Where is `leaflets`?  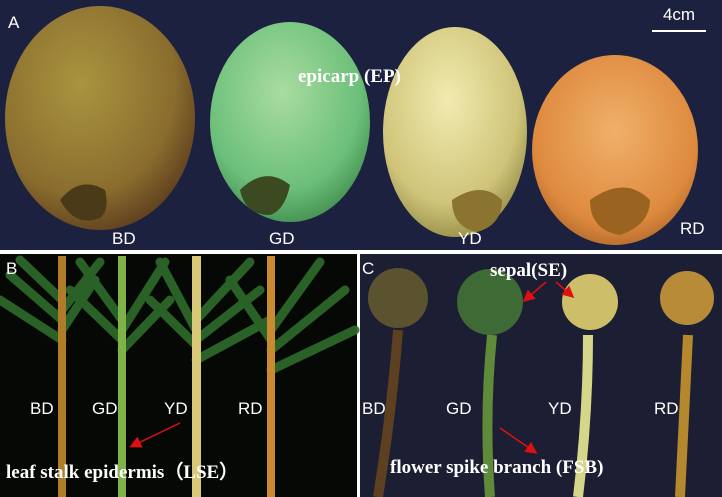 leaflets is located at coordinates (180, 315).